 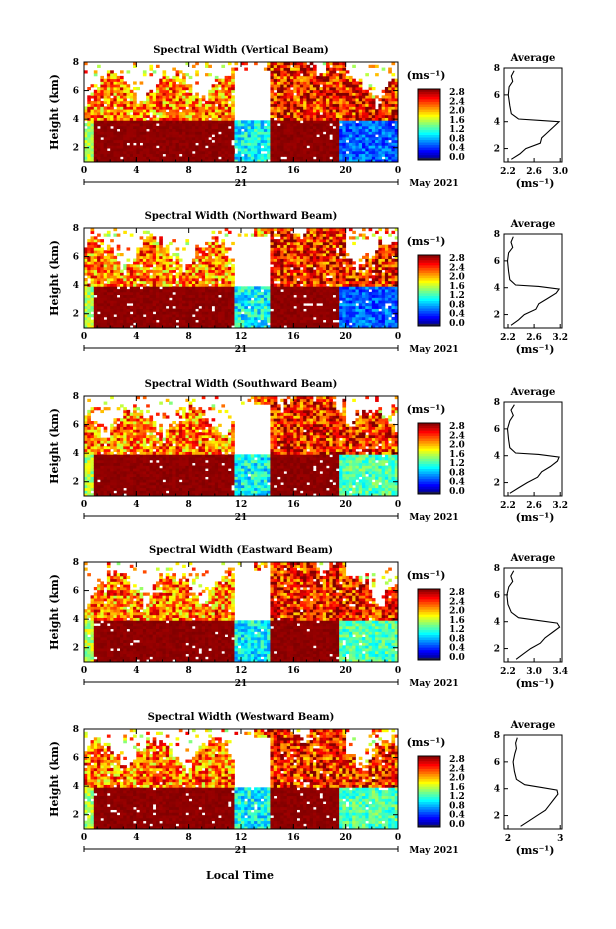 What do you see at coordinates (497, 96) in the screenshot?
I see `average-y-tick-label: 6` at bounding box center [497, 96].